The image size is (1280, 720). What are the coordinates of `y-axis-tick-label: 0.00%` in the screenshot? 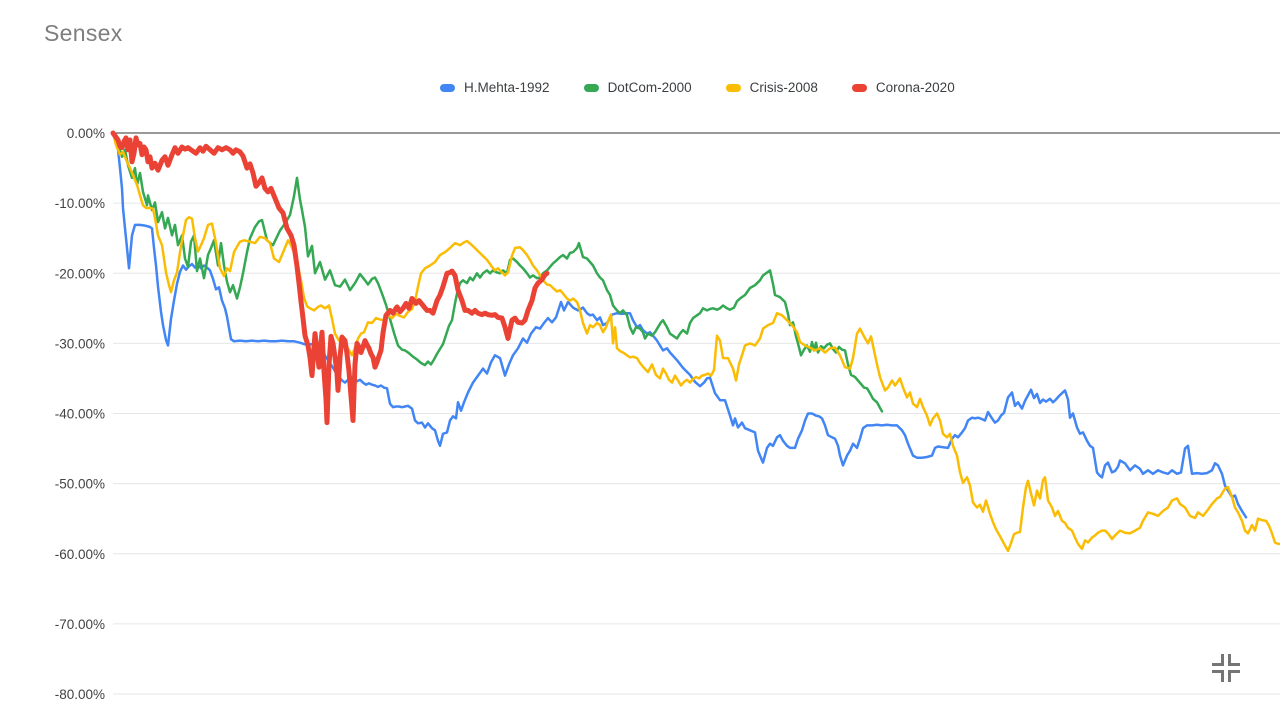 It's located at (86, 133).